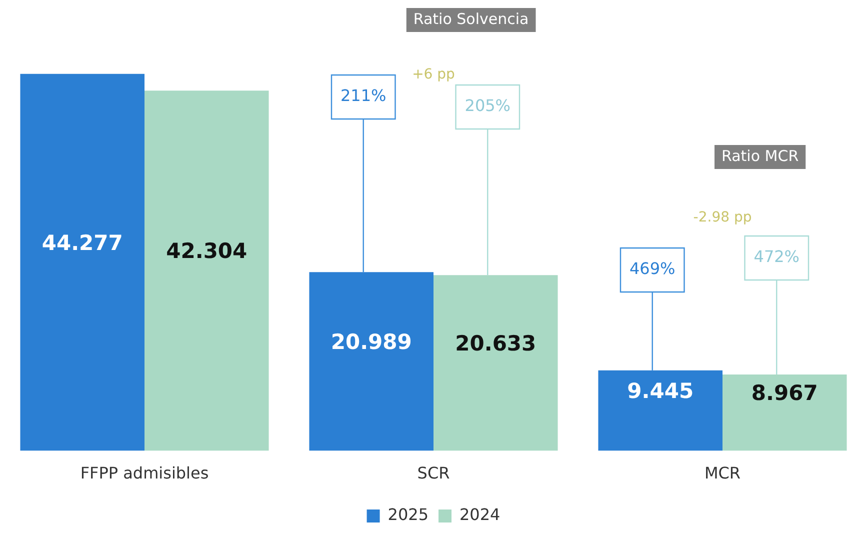  Describe the element at coordinates (777, 256) in the screenshot. I see `annotation: 472%` at that location.